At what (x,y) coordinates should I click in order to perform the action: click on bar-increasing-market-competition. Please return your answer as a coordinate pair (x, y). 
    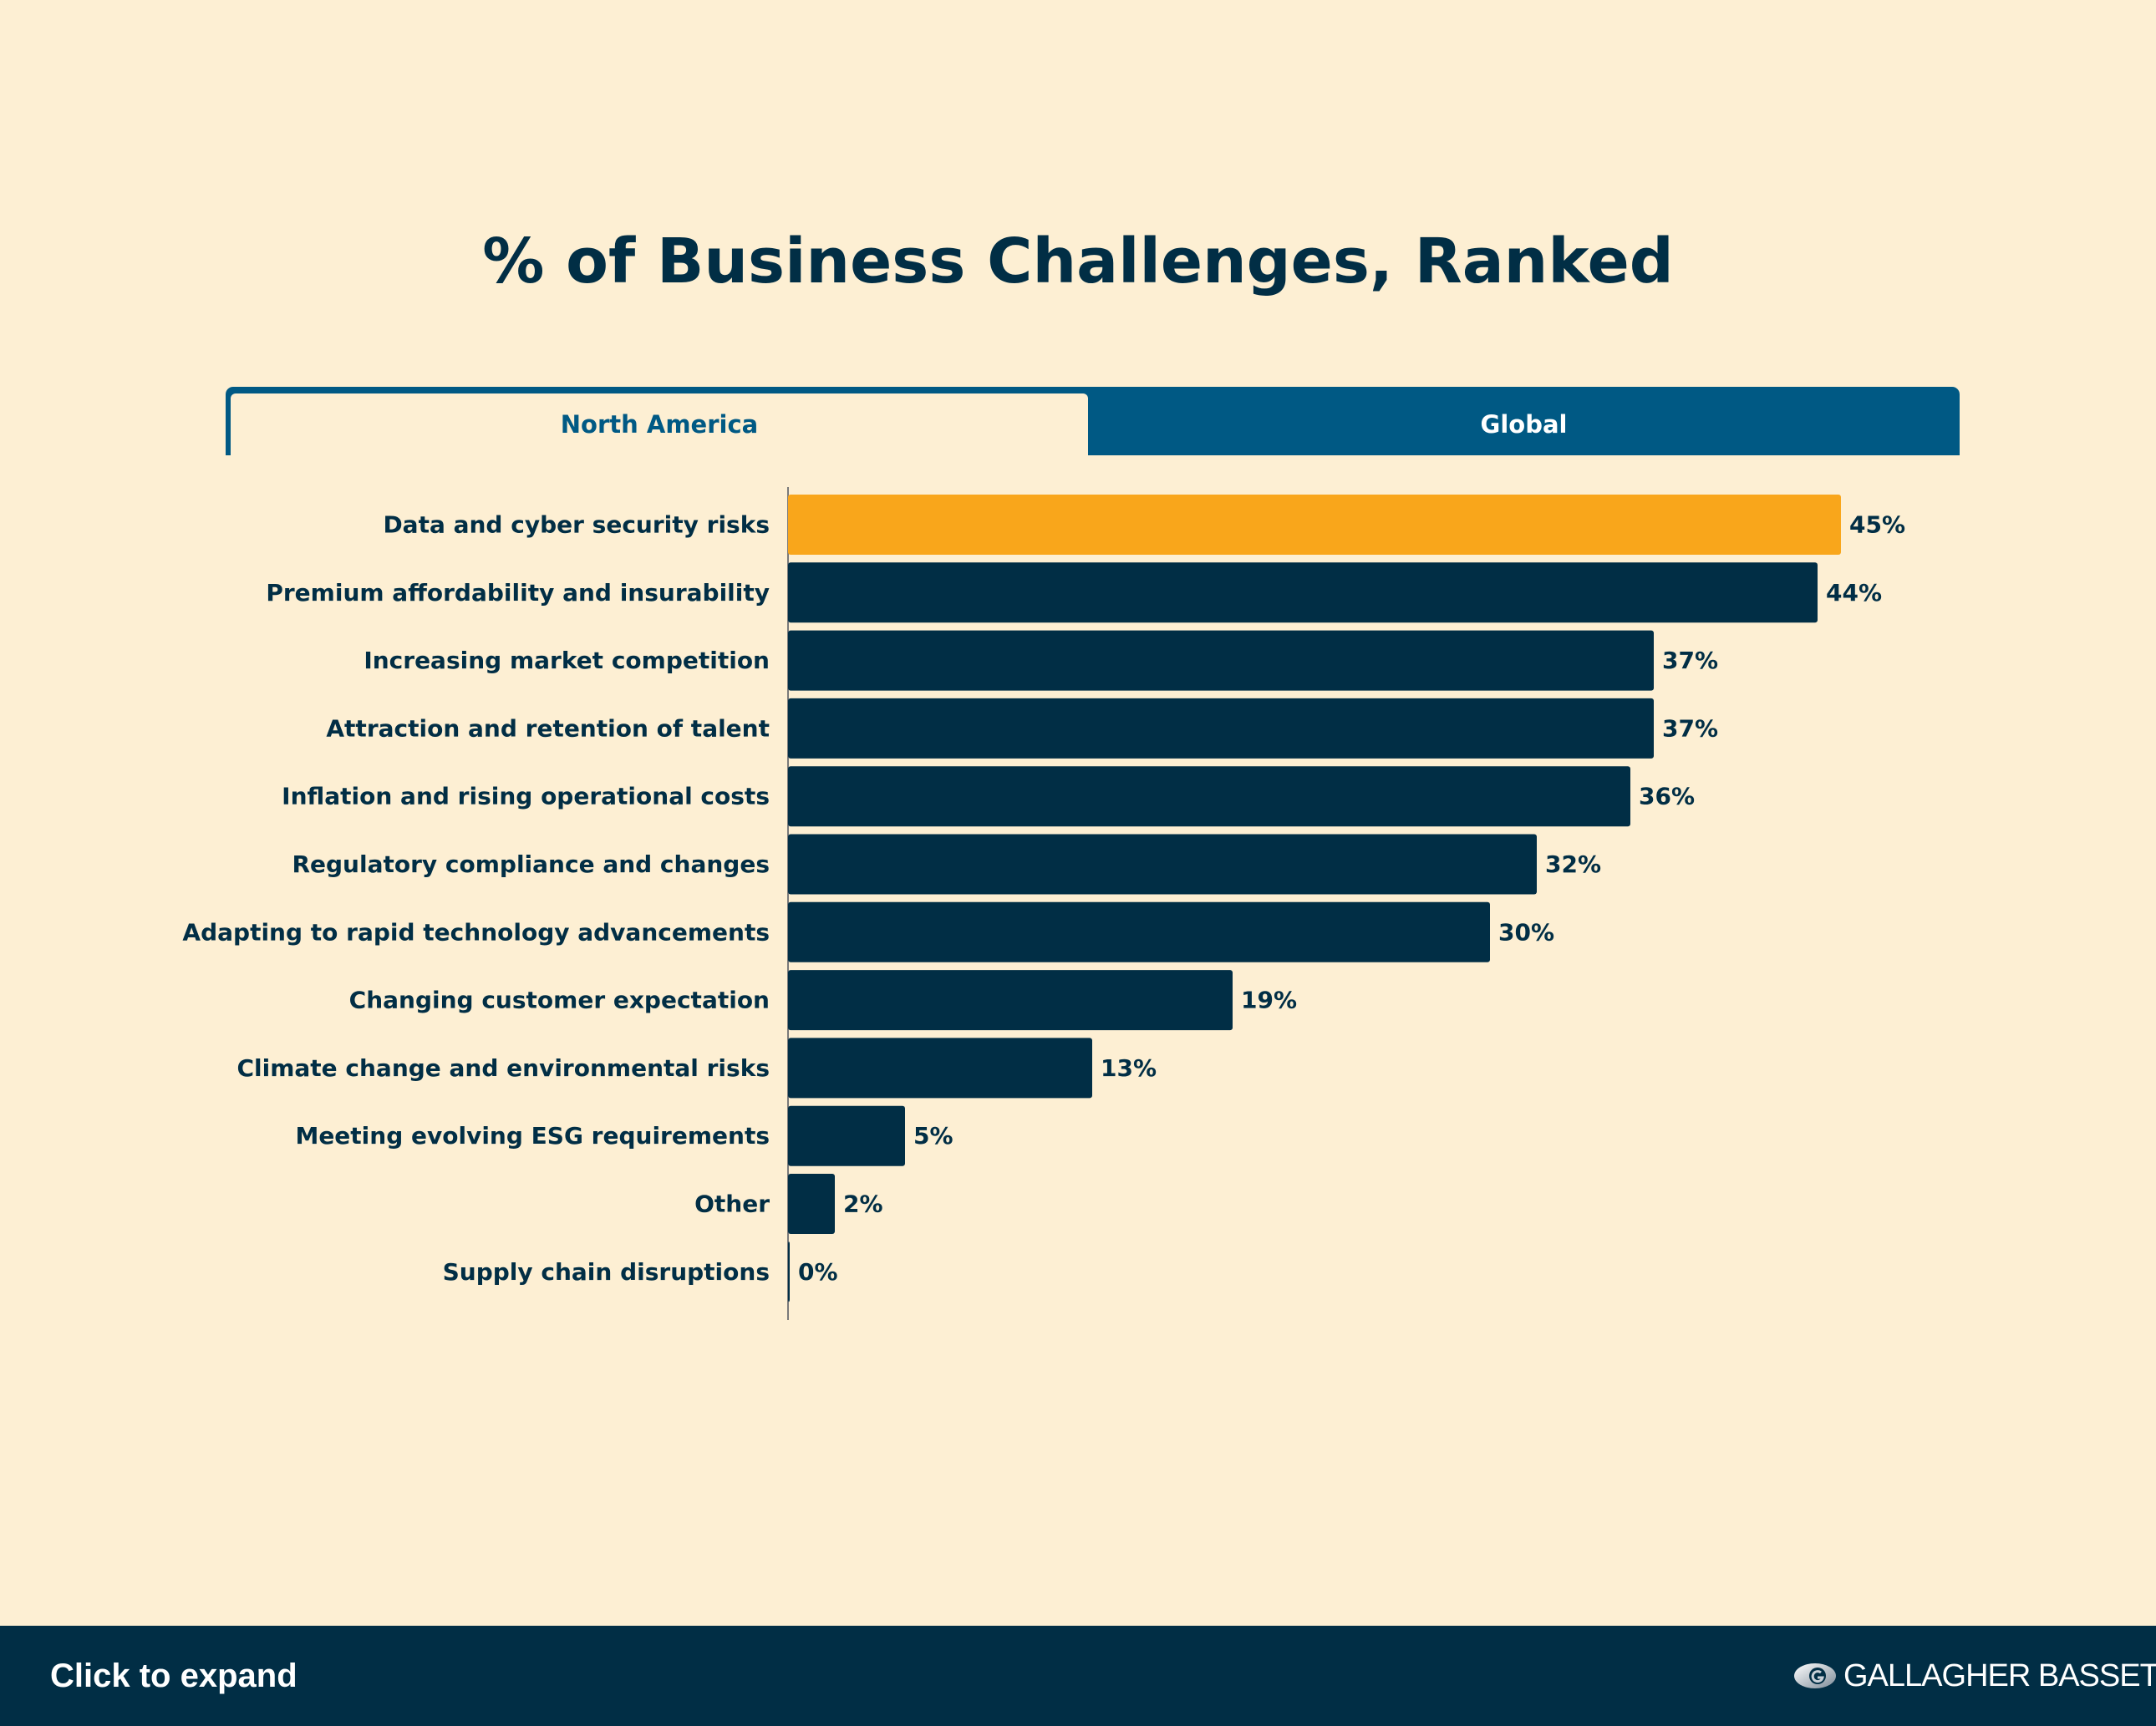
    Looking at the image, I should click on (1221, 660).